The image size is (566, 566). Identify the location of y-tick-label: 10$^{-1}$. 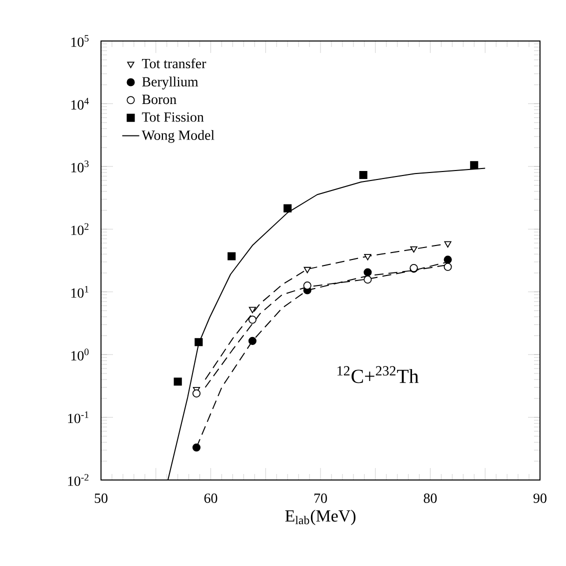
(78, 417).